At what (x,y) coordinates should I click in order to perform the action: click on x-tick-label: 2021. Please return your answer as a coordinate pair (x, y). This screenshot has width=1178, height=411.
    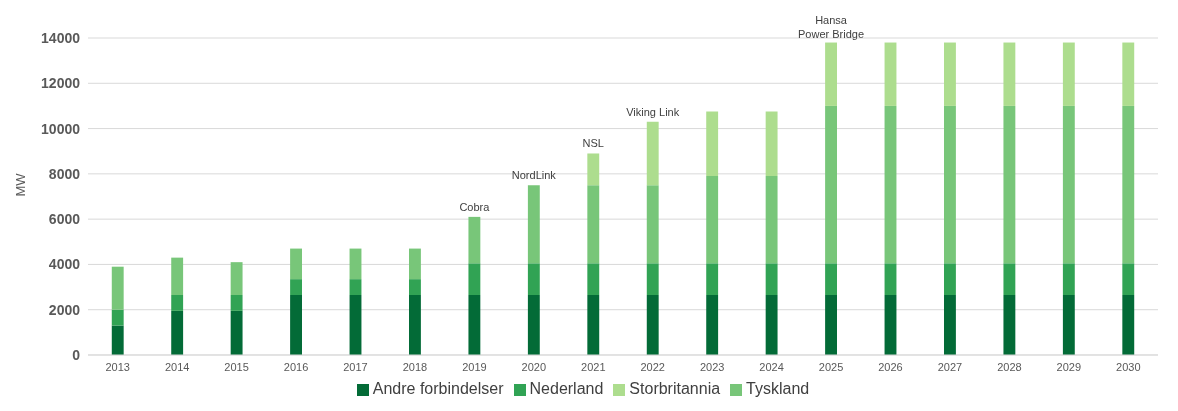
    Looking at the image, I should click on (593, 366).